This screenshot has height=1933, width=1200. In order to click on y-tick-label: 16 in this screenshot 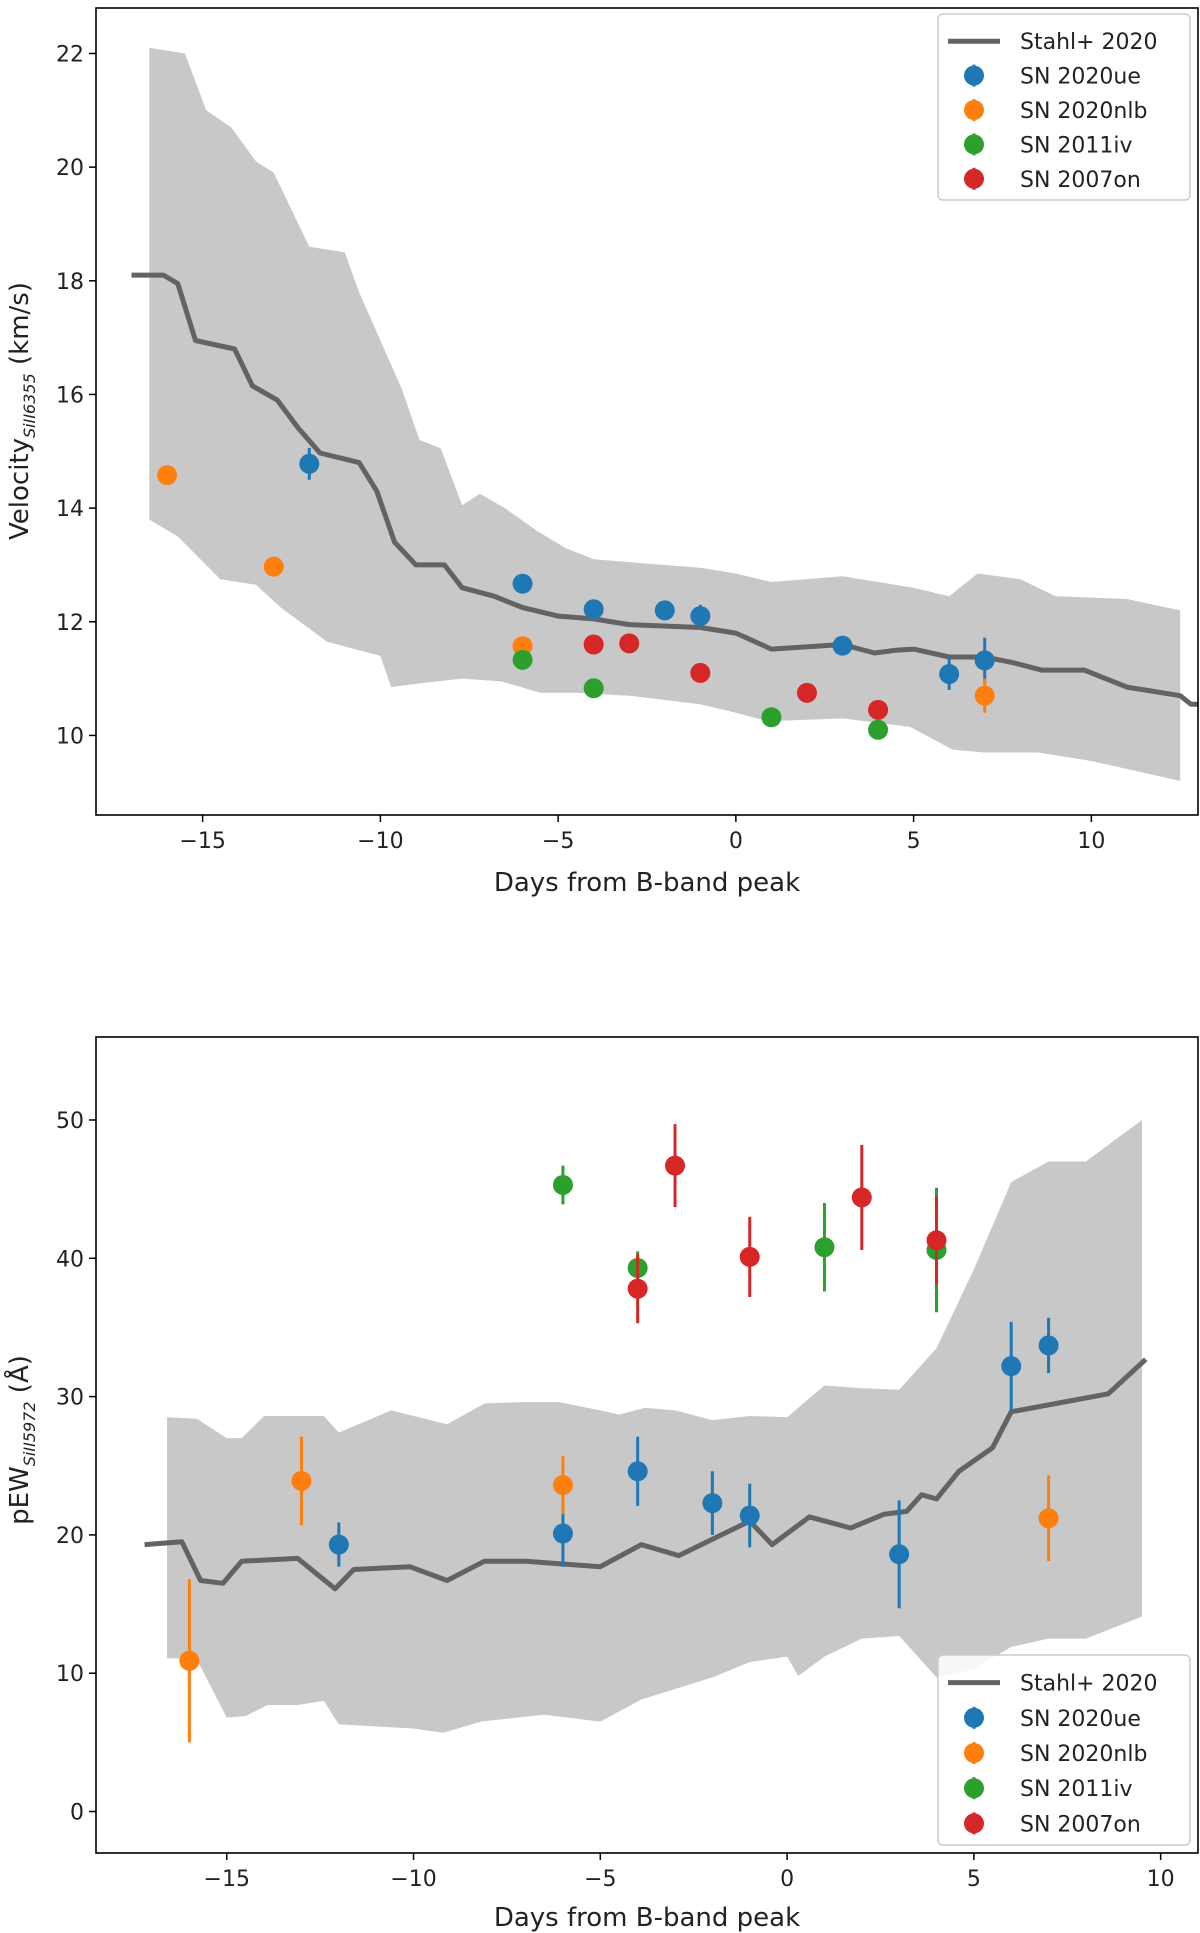, I will do `click(70, 395)`.